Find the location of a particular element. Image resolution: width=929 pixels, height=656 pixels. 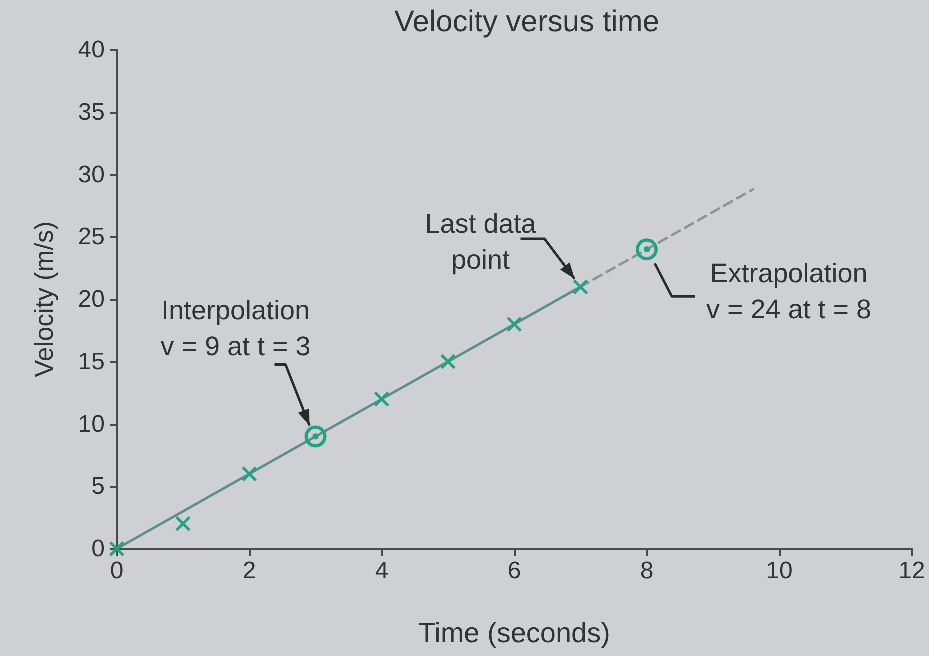

y-axis-title: Velocity (m/s) is located at coordinates (44, 299).